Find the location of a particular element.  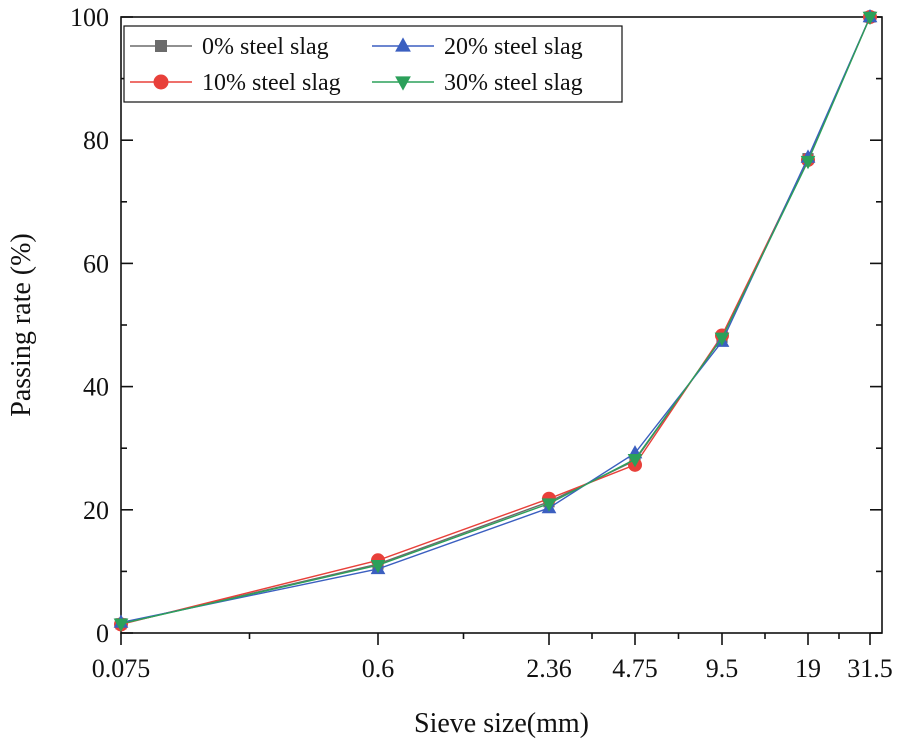

legend-item: 20% steel slag is located at coordinates (477, 47).